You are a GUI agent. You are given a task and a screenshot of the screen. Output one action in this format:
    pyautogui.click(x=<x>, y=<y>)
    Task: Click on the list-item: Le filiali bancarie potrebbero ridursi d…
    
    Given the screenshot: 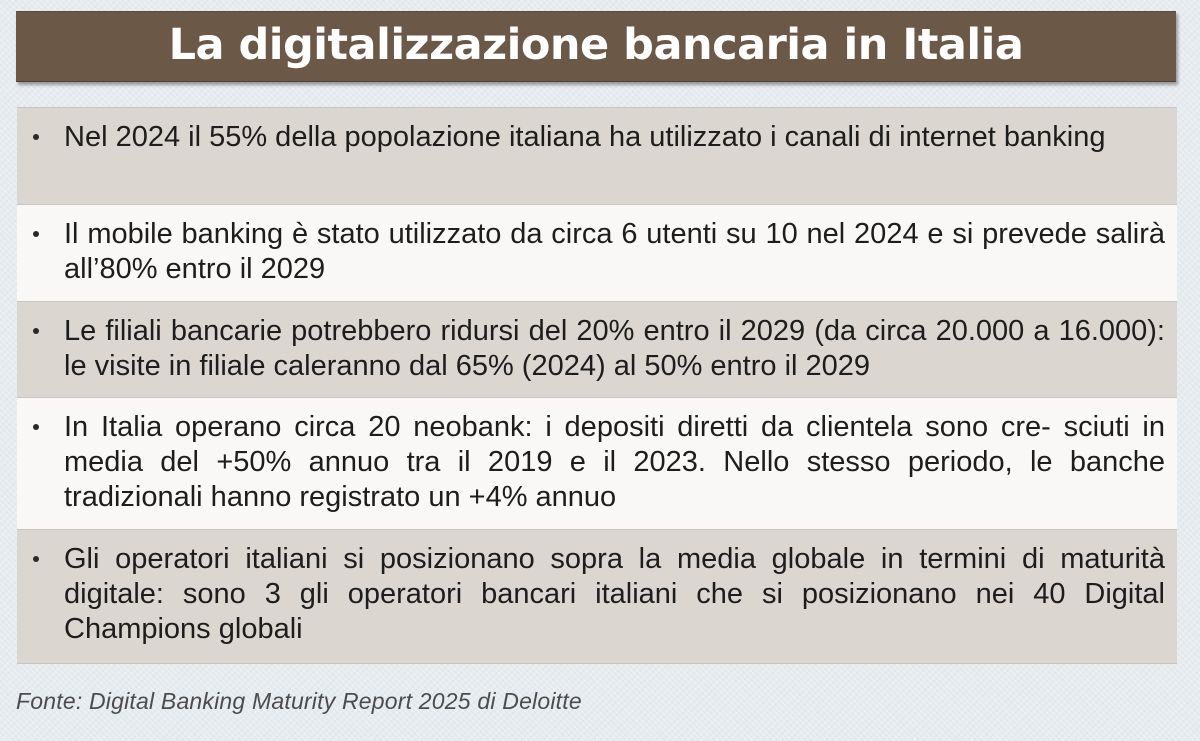 What is the action you would take?
    pyautogui.click(x=597, y=350)
    